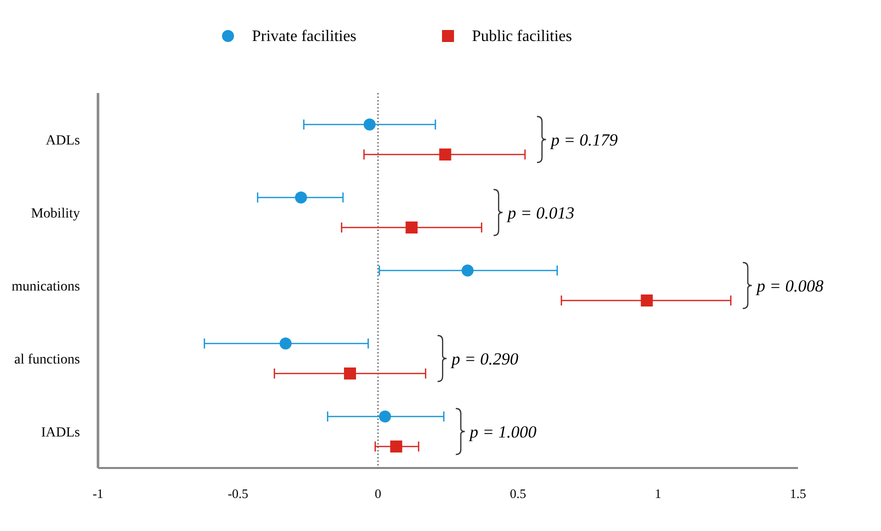  Describe the element at coordinates (522, 36) in the screenshot. I see `legend-label: Public facilities` at that location.